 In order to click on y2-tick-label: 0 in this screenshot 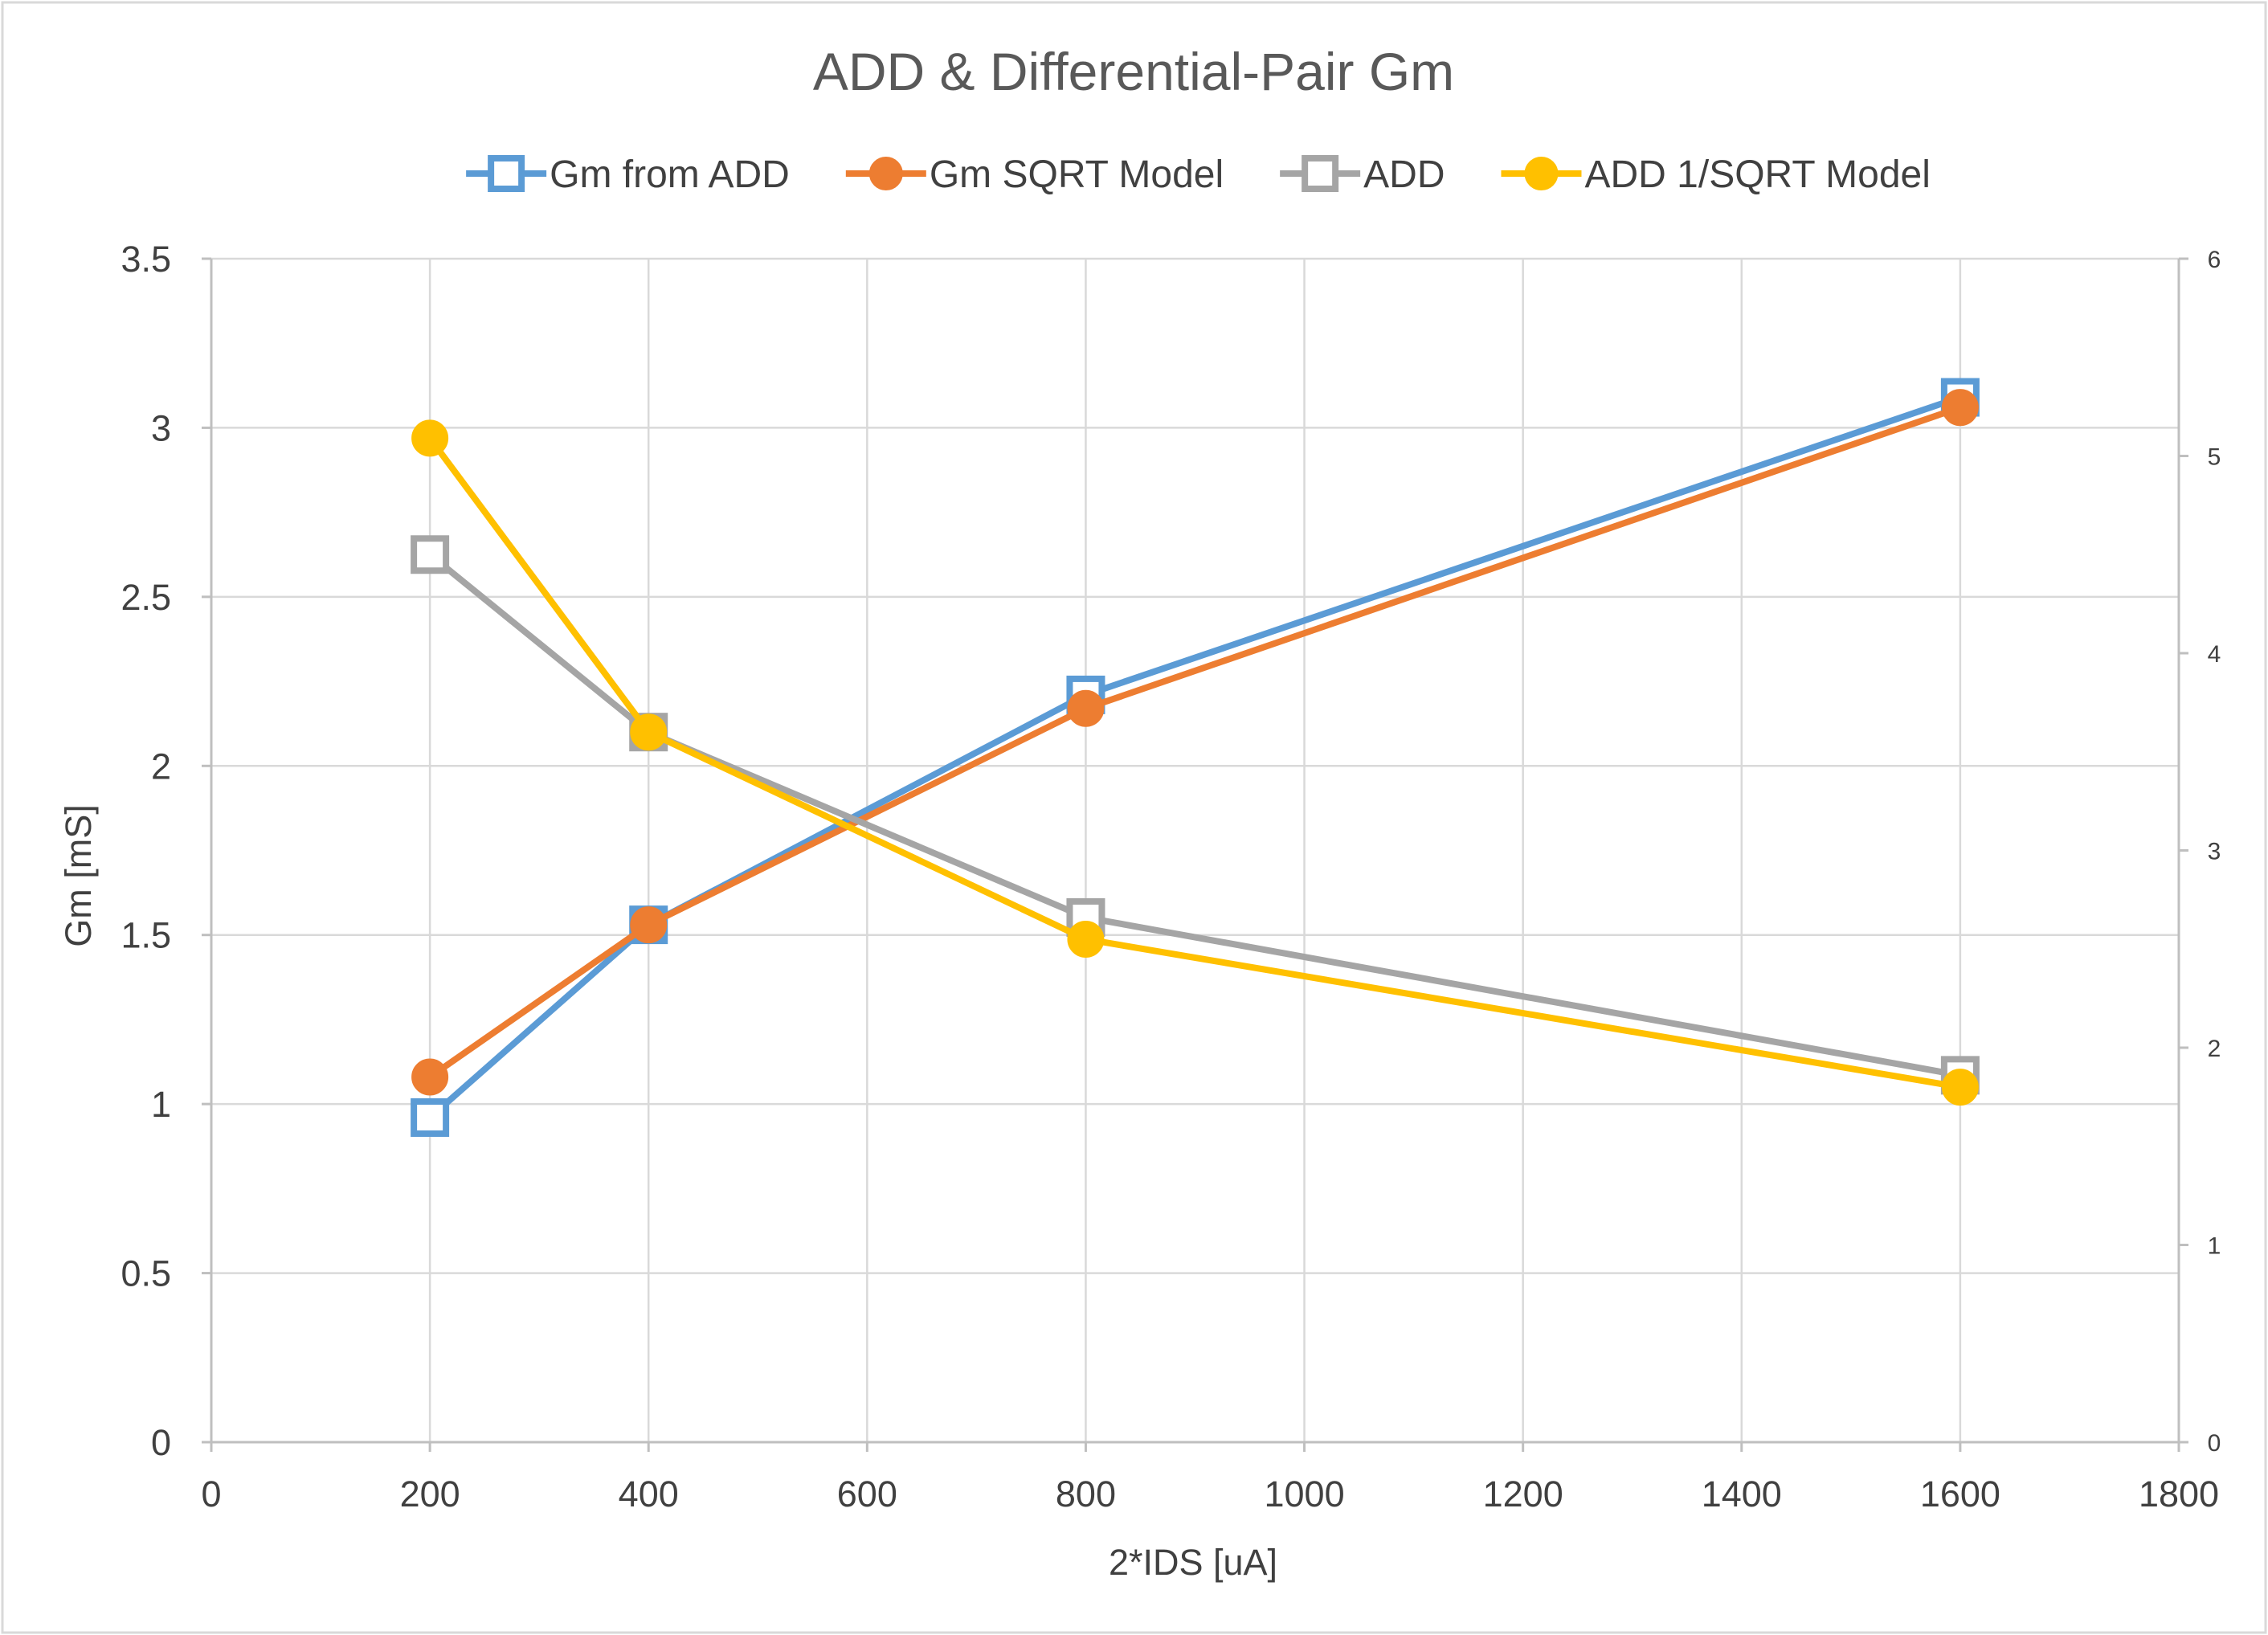, I will do `click(2214, 1443)`.